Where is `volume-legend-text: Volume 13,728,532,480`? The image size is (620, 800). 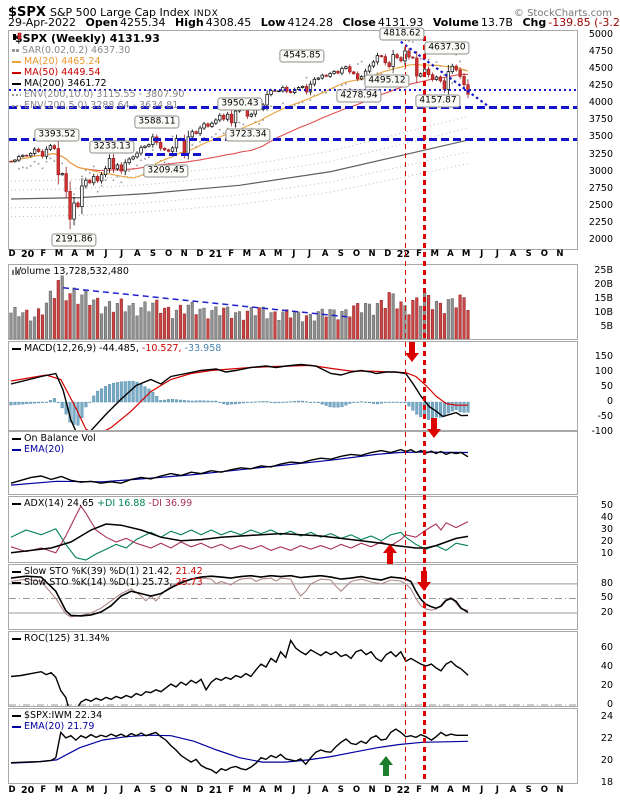
volume-legend-text: Volume 13,728,532,480 is located at coordinates (72, 271).